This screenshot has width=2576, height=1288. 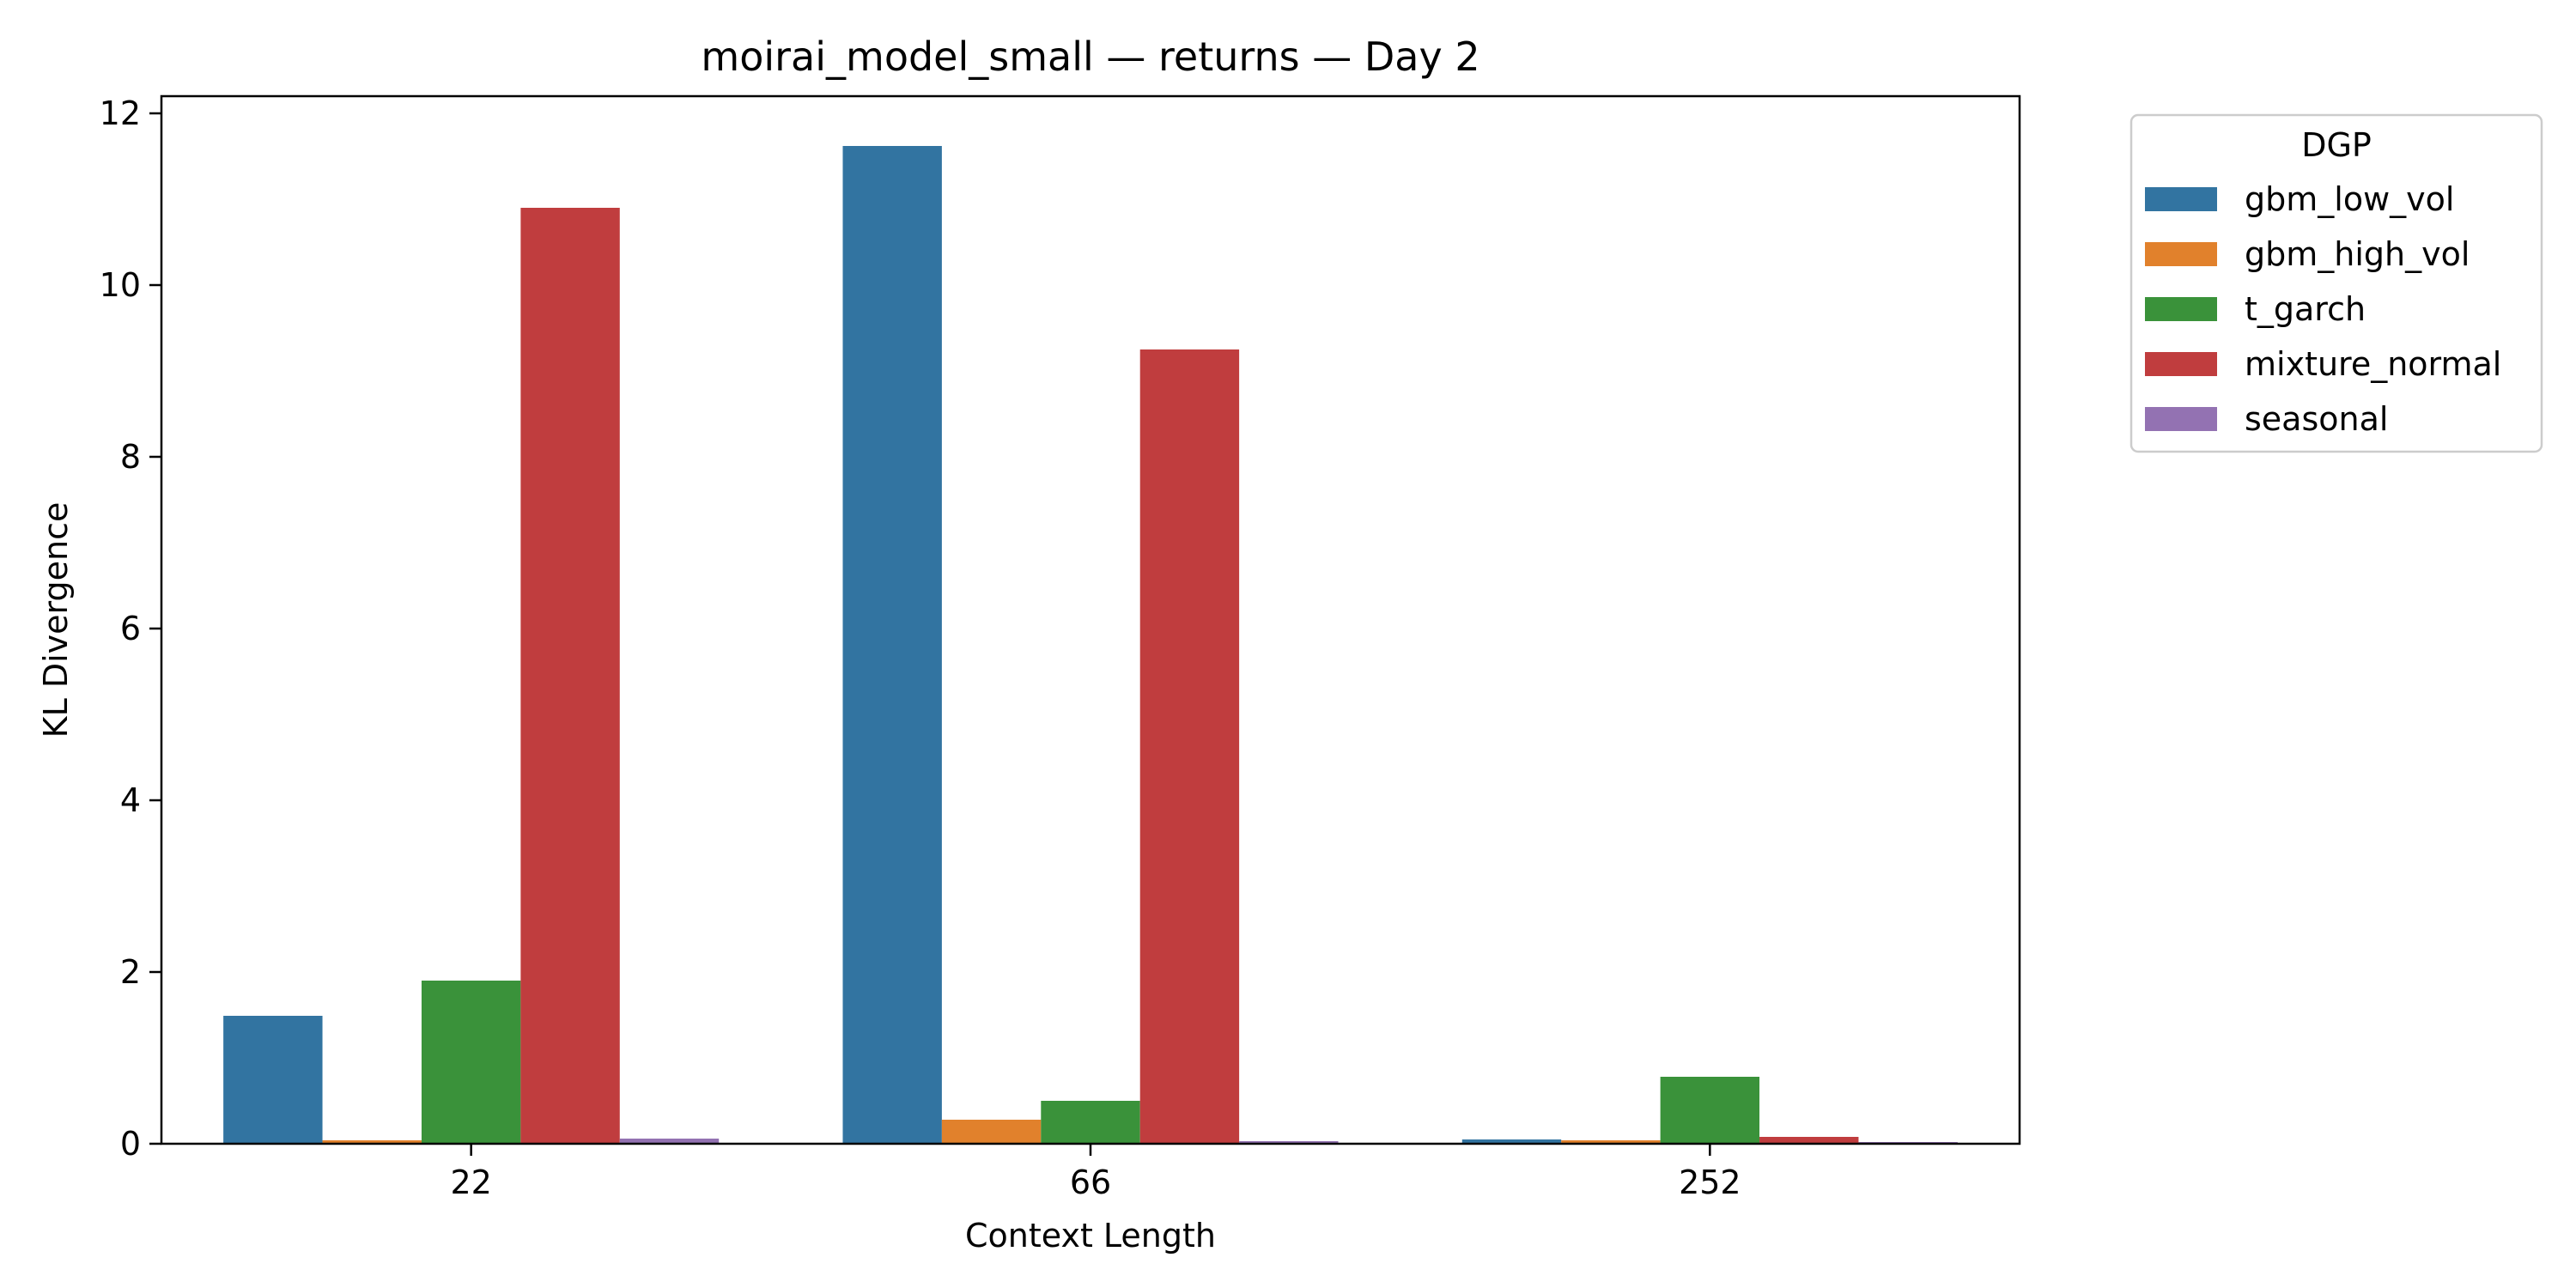 I want to click on y-axis: 0 2 4 6 8 10 12, so click(x=130, y=629).